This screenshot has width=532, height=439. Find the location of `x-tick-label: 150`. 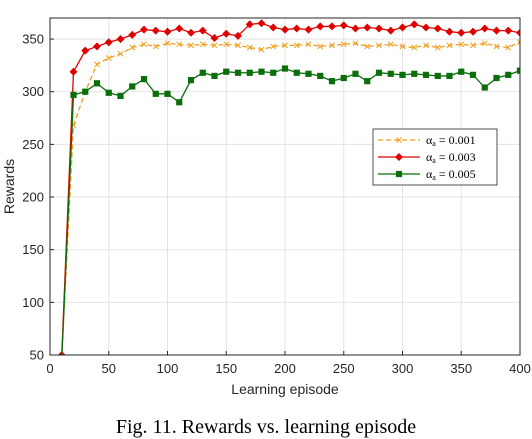

x-tick-label: 150 is located at coordinates (226, 368).